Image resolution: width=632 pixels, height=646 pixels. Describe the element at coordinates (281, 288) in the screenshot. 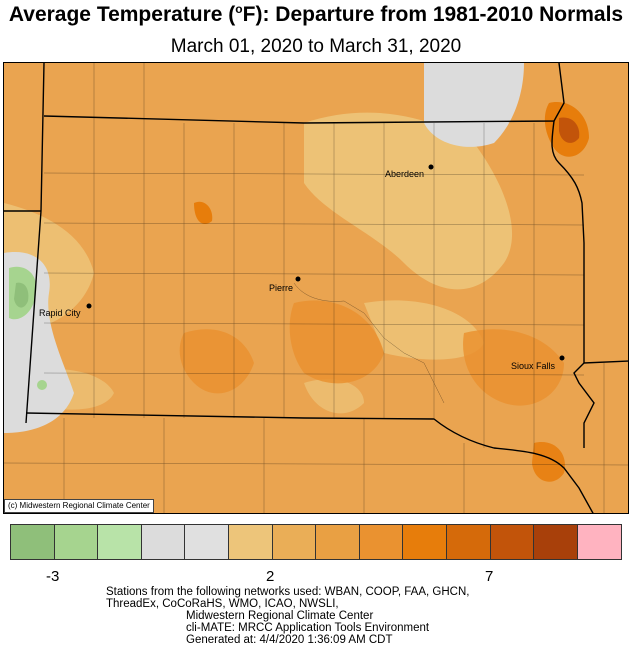

I see `city-label-pierre: Pierre` at that location.